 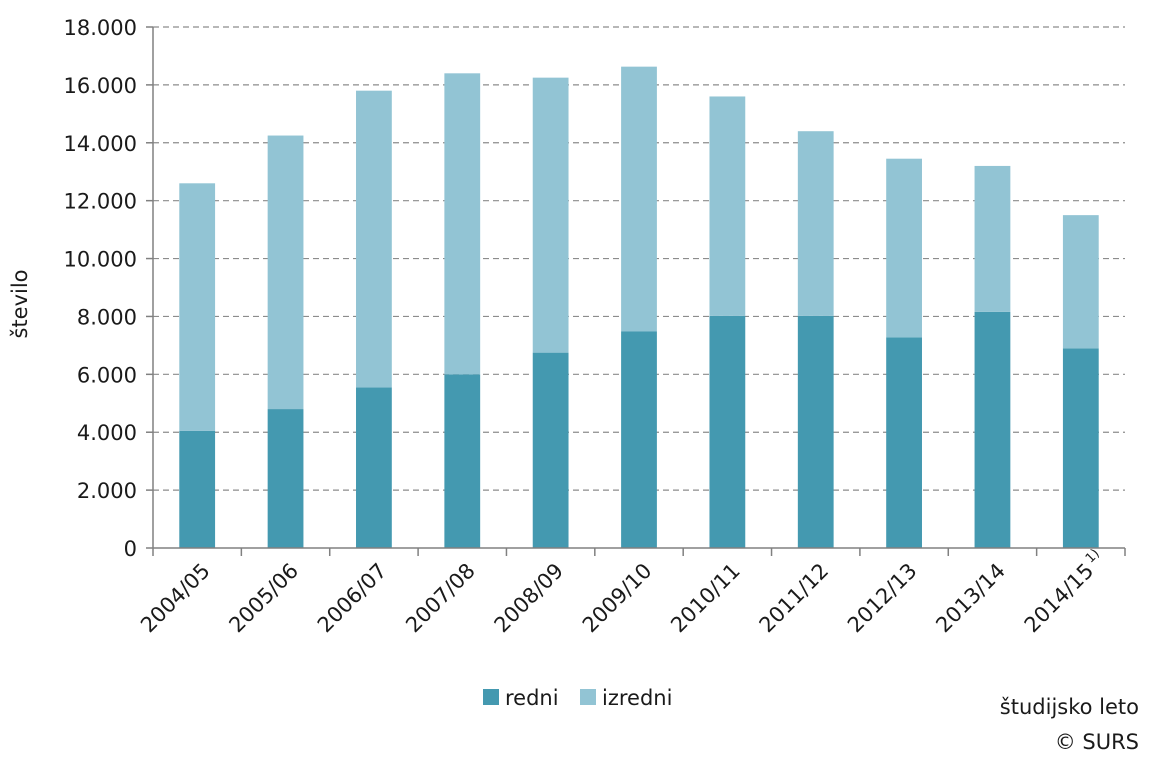 I want to click on x-tick-label-group: 2012/13, so click(x=882, y=598).